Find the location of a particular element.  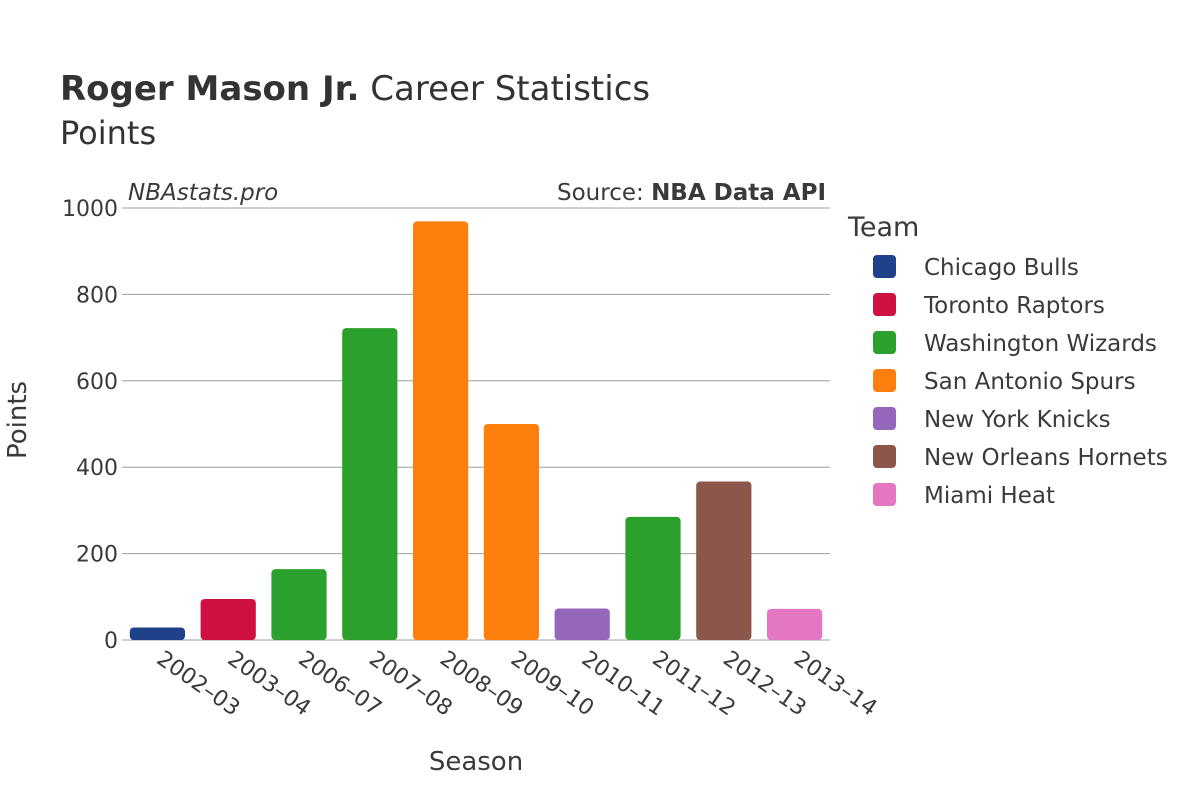

y-tick-label: 200 is located at coordinates (97, 555).